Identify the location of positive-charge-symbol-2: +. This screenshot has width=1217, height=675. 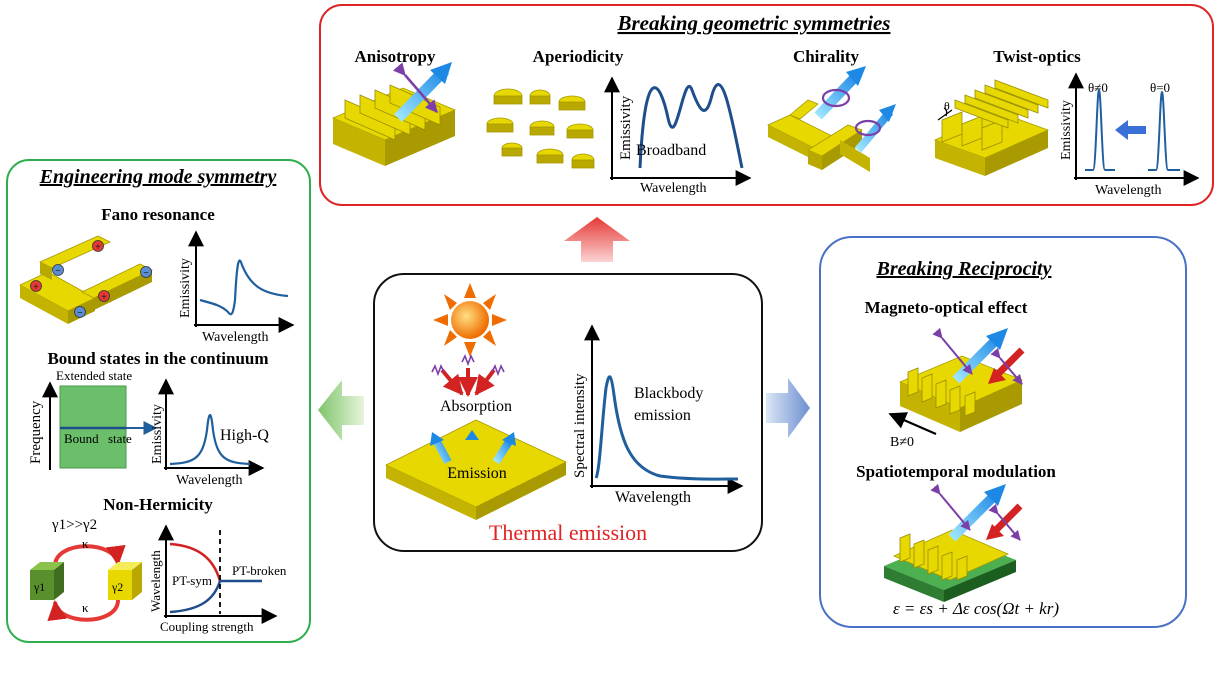
(36, 287).